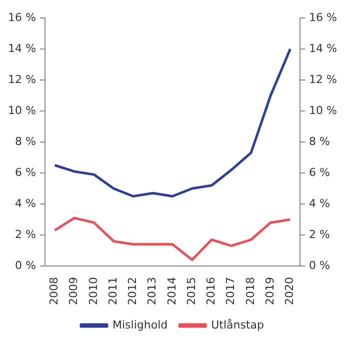  What do you see at coordinates (54, 291) in the screenshot?
I see `x-tick-label: 2008` at bounding box center [54, 291].